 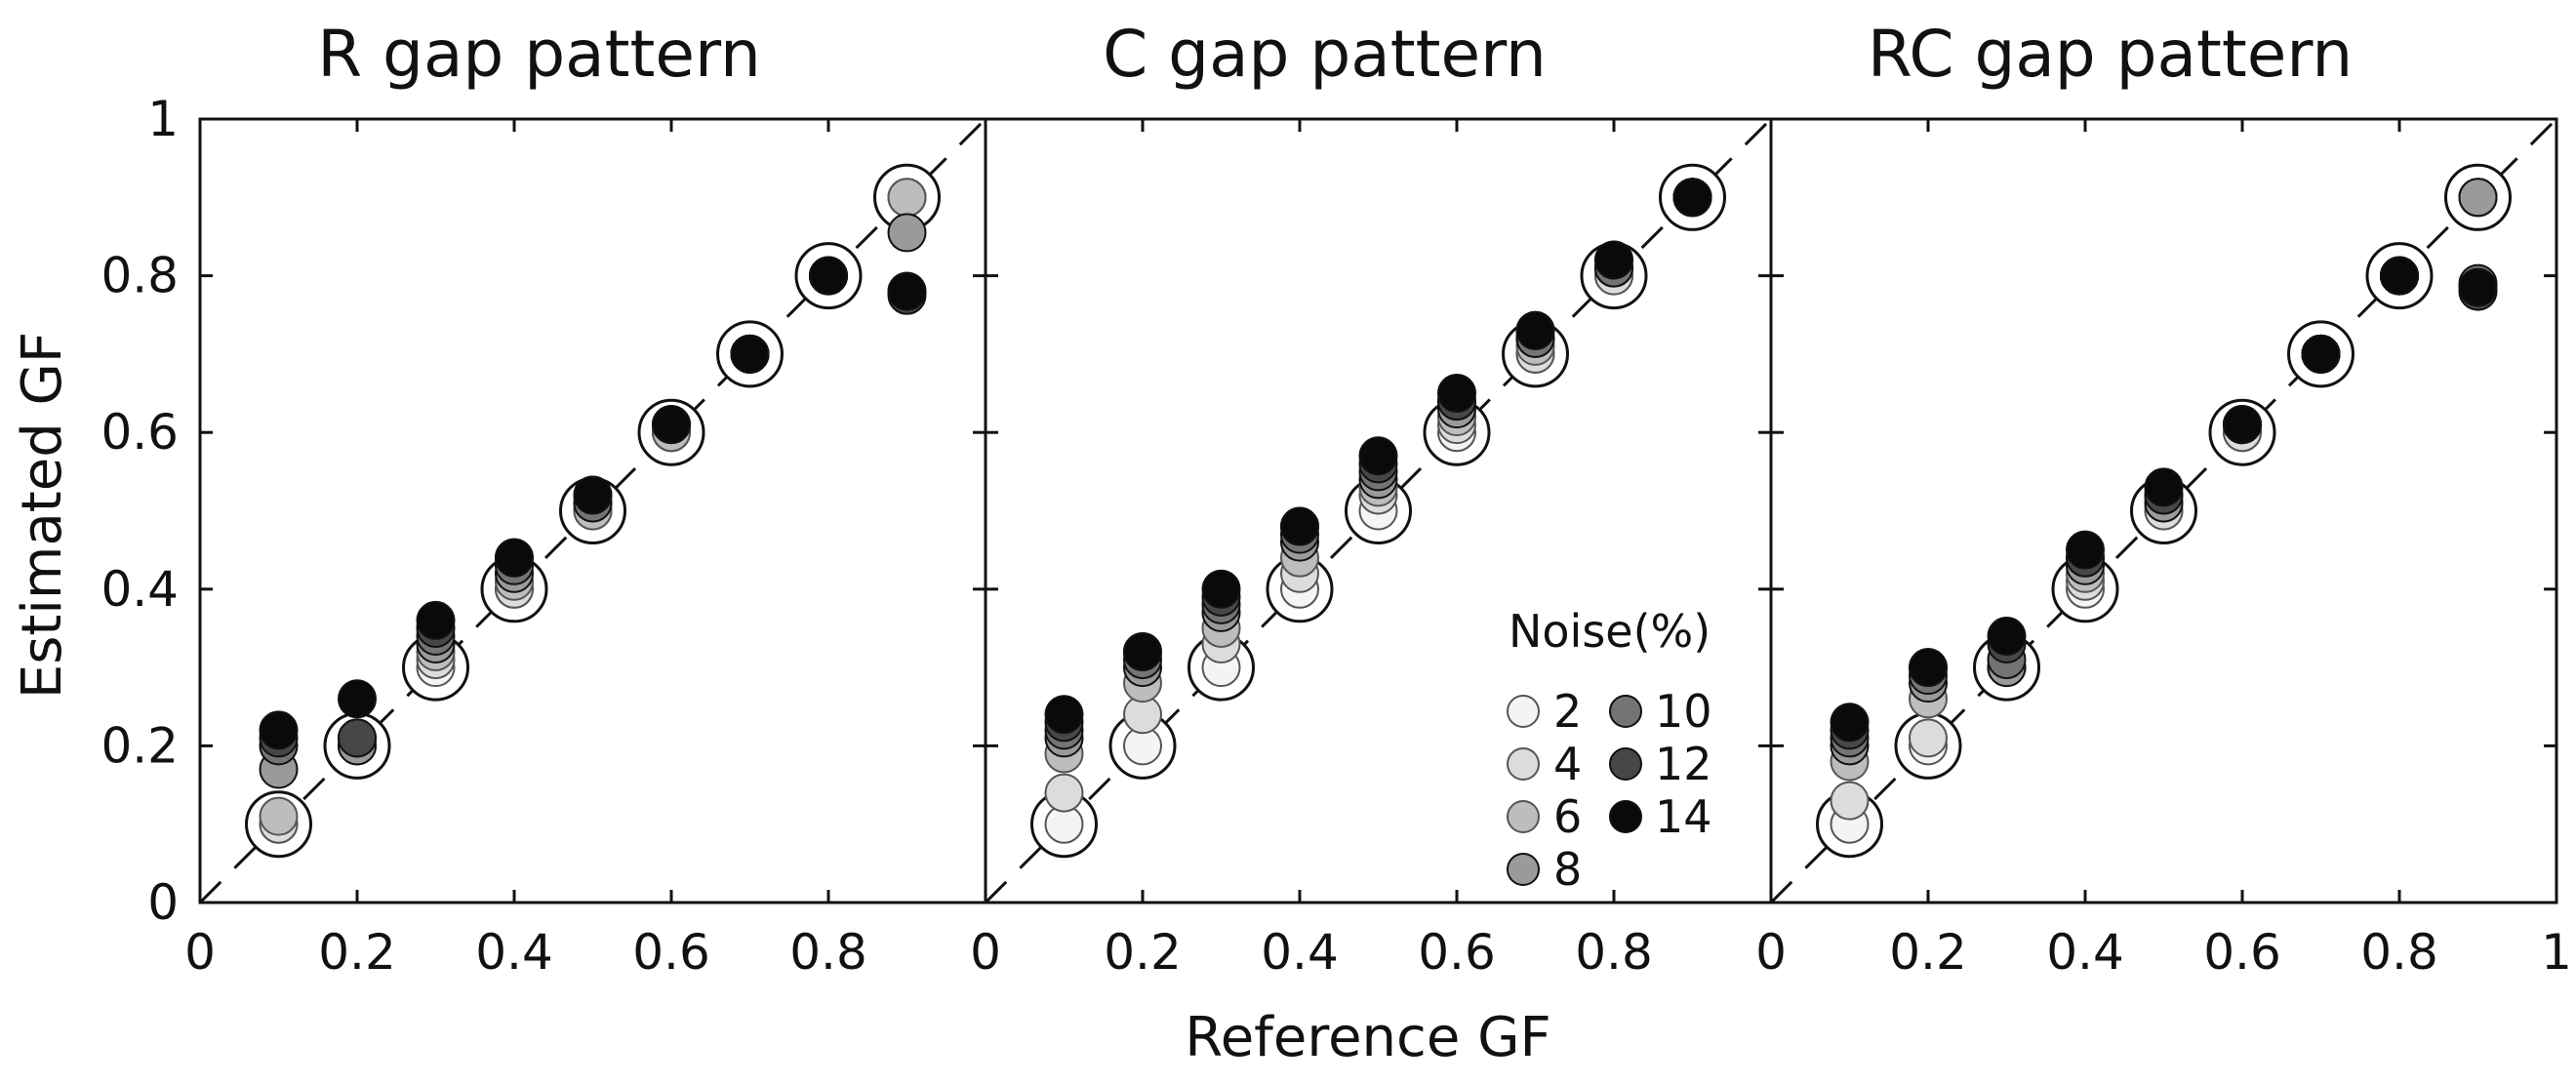 I want to click on panel-title: C gap pattern, so click(x=1325, y=54).